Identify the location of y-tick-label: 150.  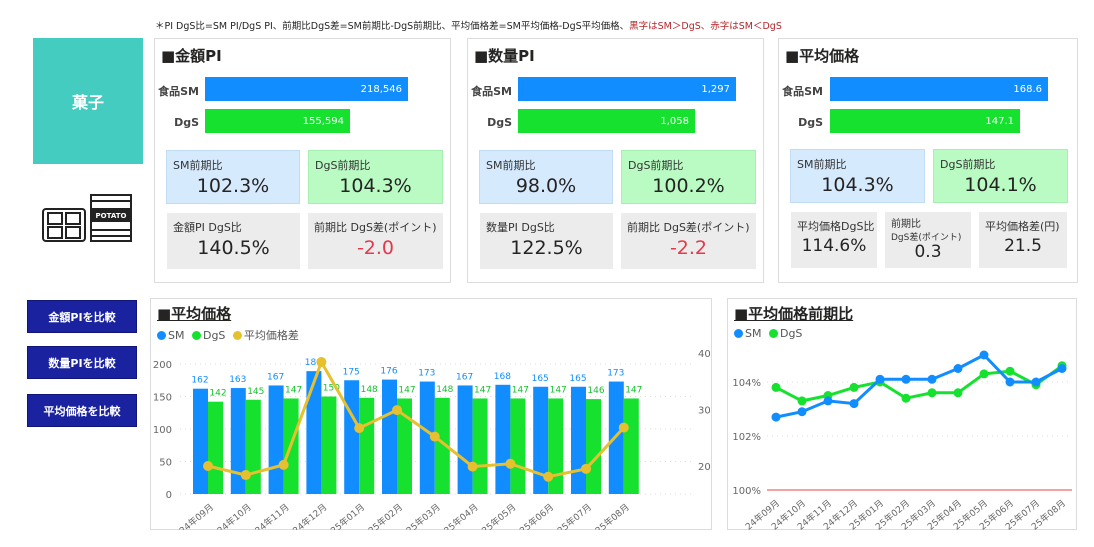
(162, 398).